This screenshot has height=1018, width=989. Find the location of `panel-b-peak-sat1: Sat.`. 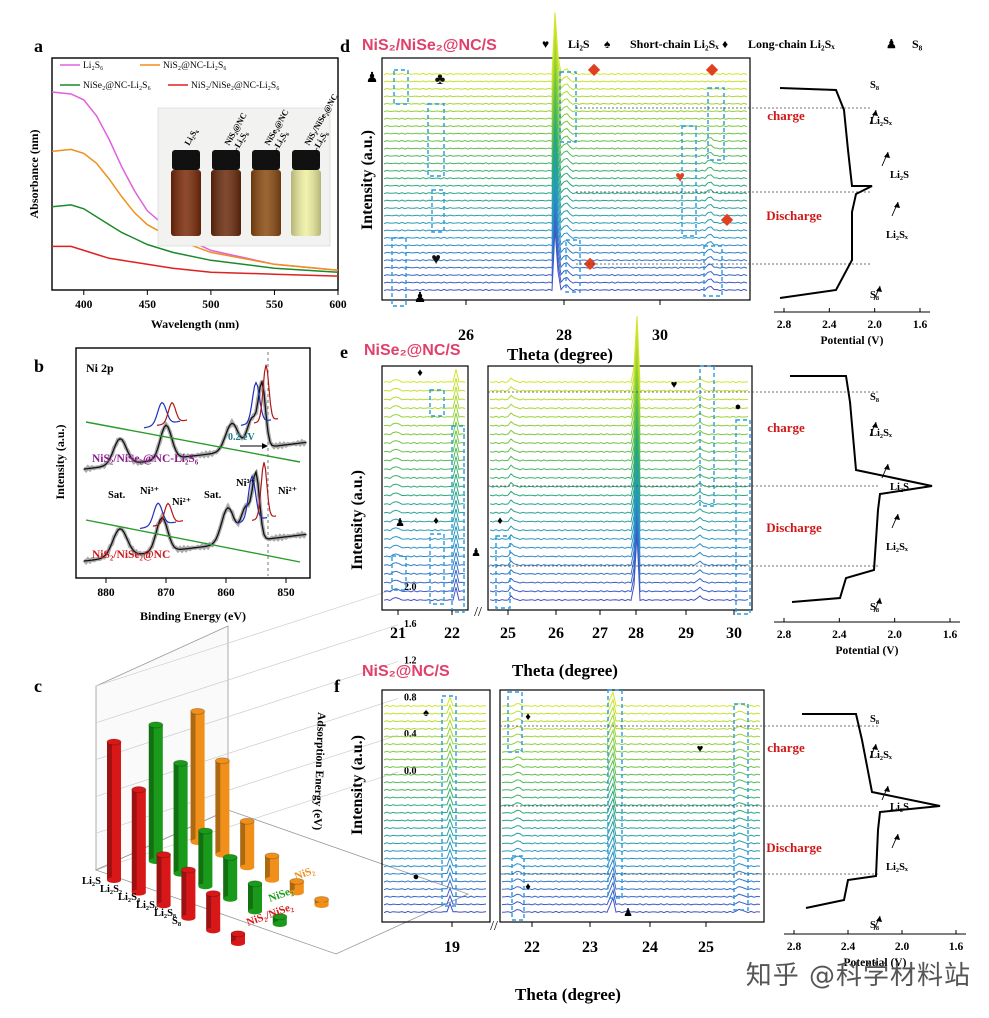

panel-b-peak-sat1: Sat. is located at coordinates (117, 495).